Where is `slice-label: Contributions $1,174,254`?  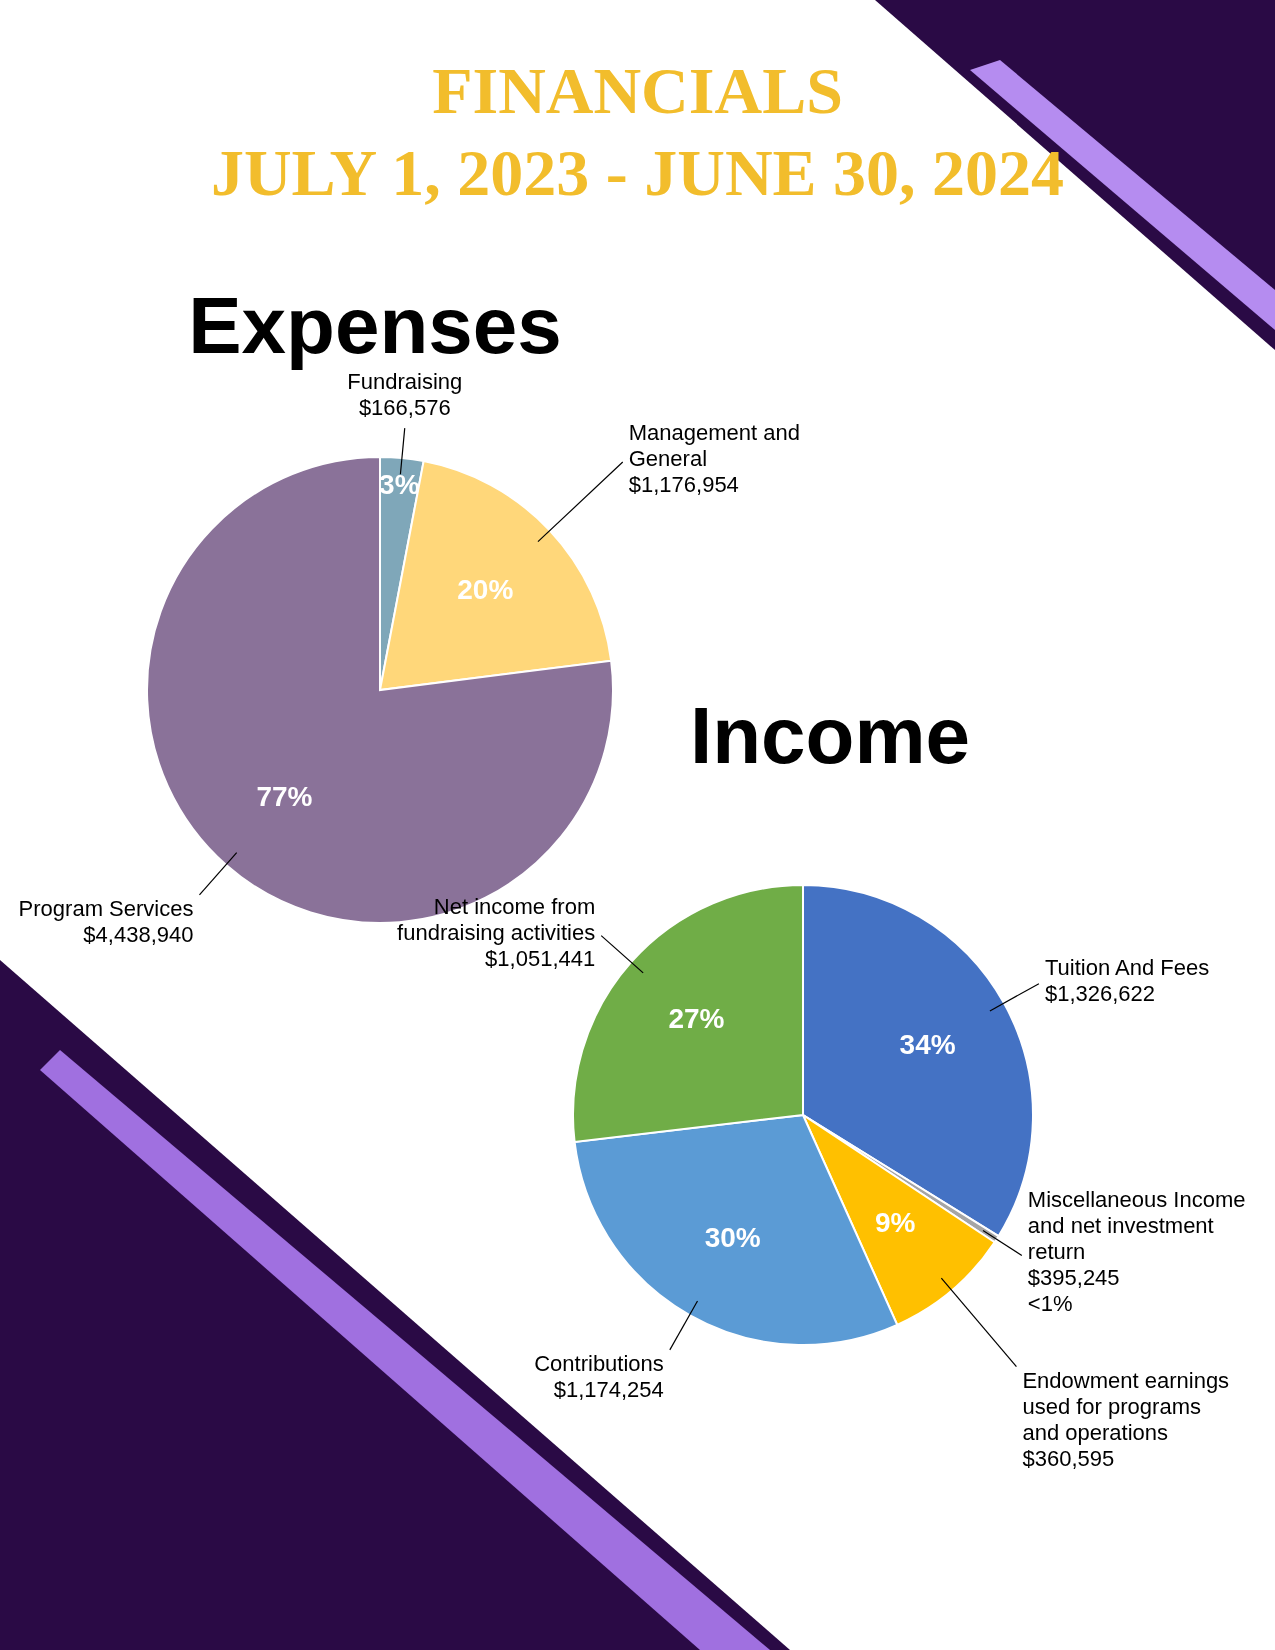 slice-label: Contributions $1,174,254 is located at coordinates (599, 1376).